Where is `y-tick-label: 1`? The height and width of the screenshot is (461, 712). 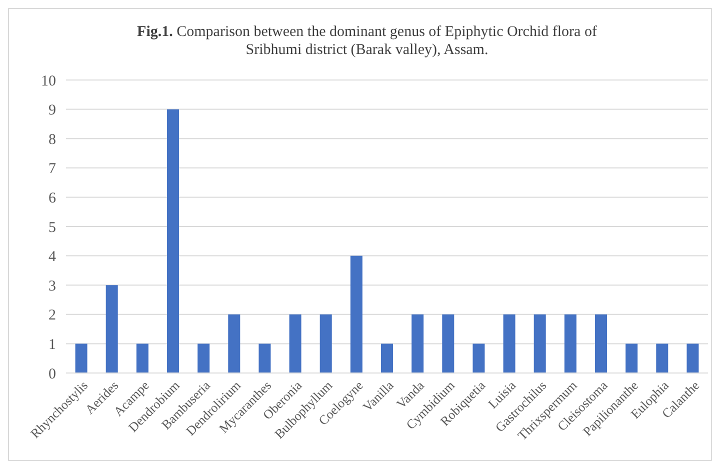 y-tick-label: 1 is located at coordinates (52, 344).